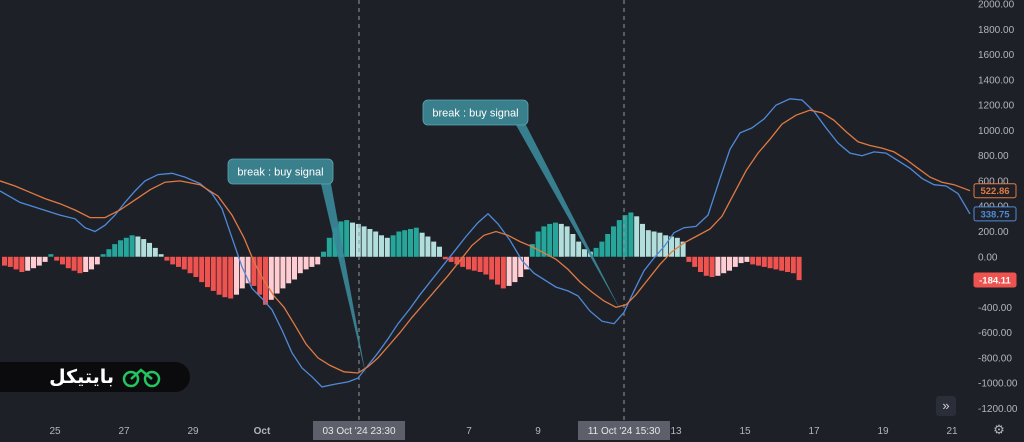 The width and height of the screenshot is (1024, 442). Describe the element at coordinates (491, 430) in the screenshot. I see `crosshair-labels: 03 Oct '24 23:30 11 Oct '24 15:30` at that location.